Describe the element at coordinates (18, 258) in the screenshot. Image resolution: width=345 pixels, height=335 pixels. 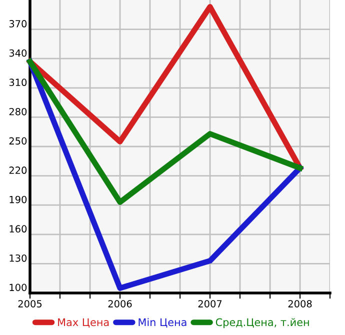
I see `y-tick-label: 130` at that location.